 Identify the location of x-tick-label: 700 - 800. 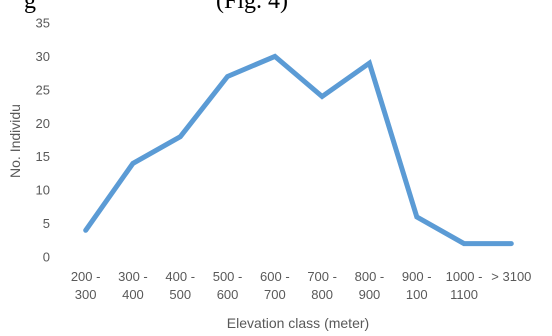
(322, 285).